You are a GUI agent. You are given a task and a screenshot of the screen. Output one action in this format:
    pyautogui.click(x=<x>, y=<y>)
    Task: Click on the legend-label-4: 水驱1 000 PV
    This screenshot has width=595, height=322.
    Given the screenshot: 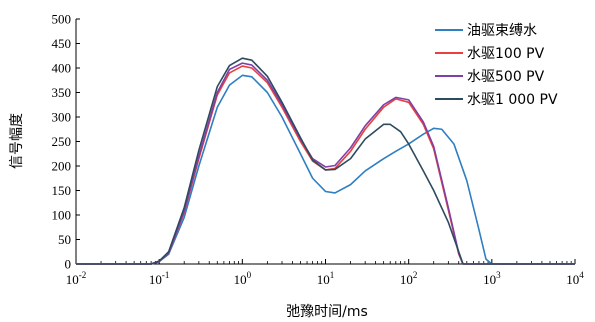 What is the action you would take?
    pyautogui.click(x=512, y=100)
    